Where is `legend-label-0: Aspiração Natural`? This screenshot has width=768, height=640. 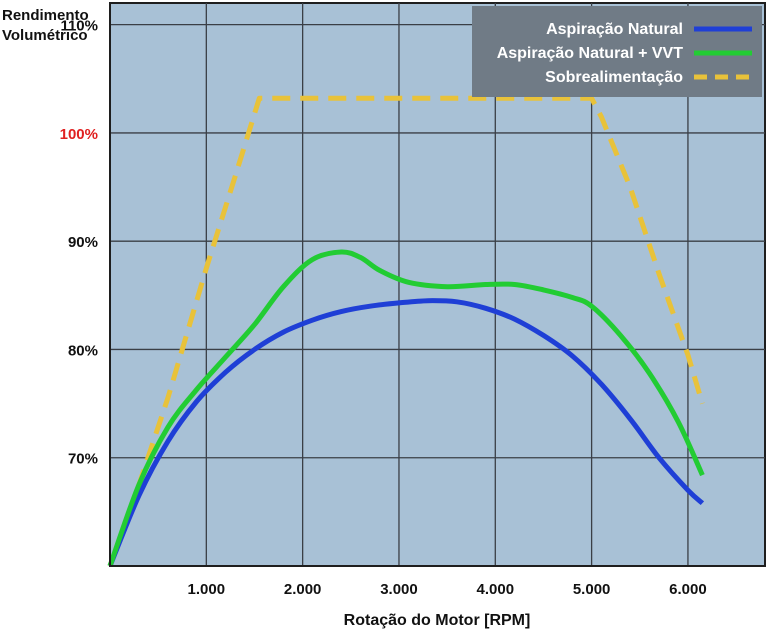
legend-label-0: Aspiração Natural is located at coordinates (614, 29).